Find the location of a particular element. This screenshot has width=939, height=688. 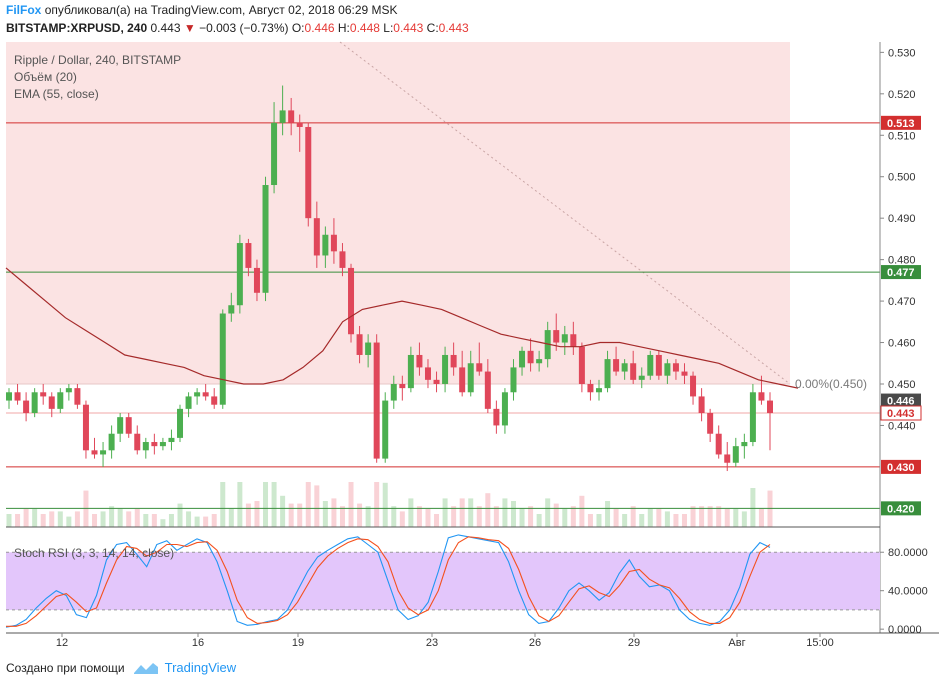

price-tick-label: 0.460 is located at coordinates (902, 344).